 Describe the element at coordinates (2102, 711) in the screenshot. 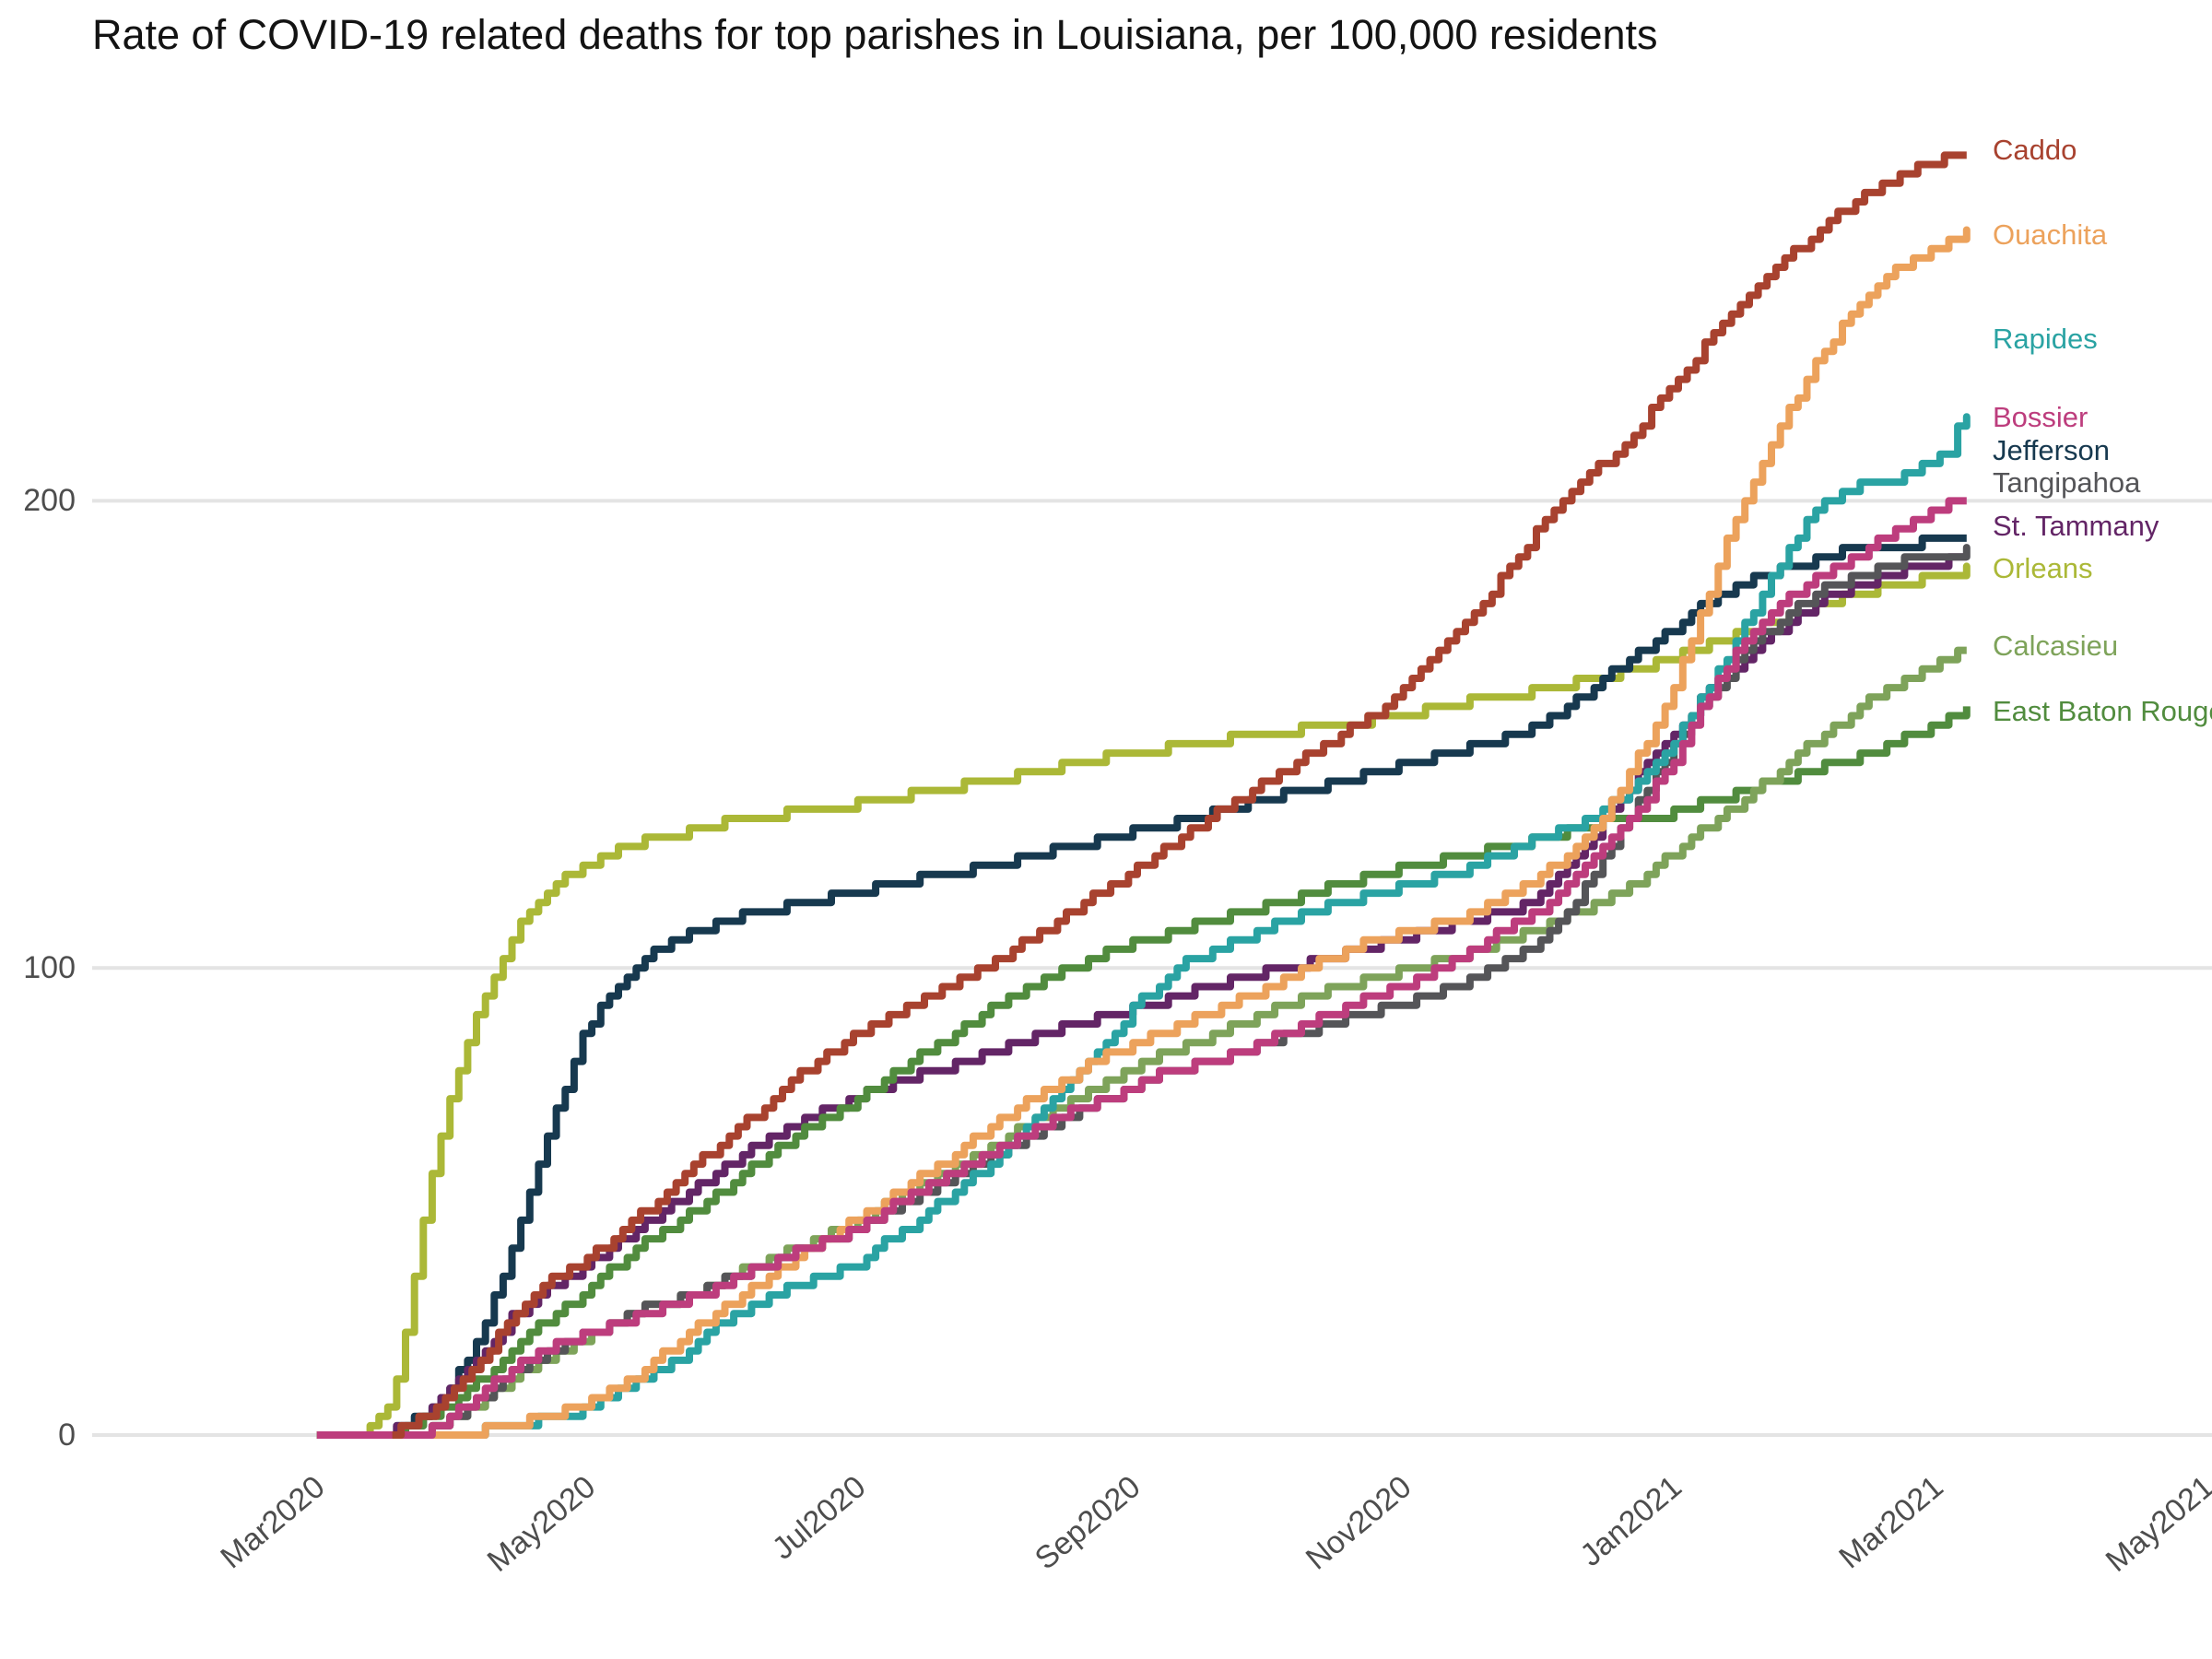

I see `series-label-east-baton-rouge: East Baton Rouge` at that location.